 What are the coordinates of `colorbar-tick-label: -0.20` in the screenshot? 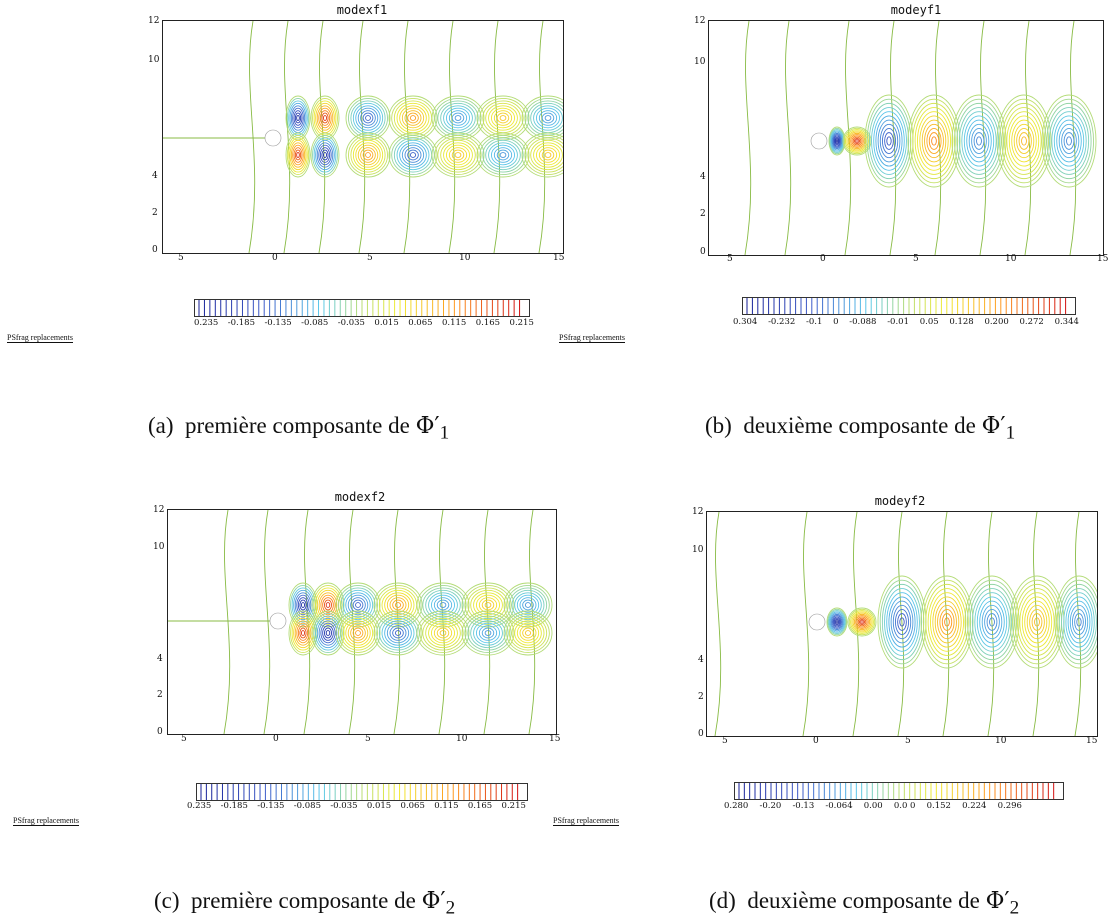 It's located at (770, 806).